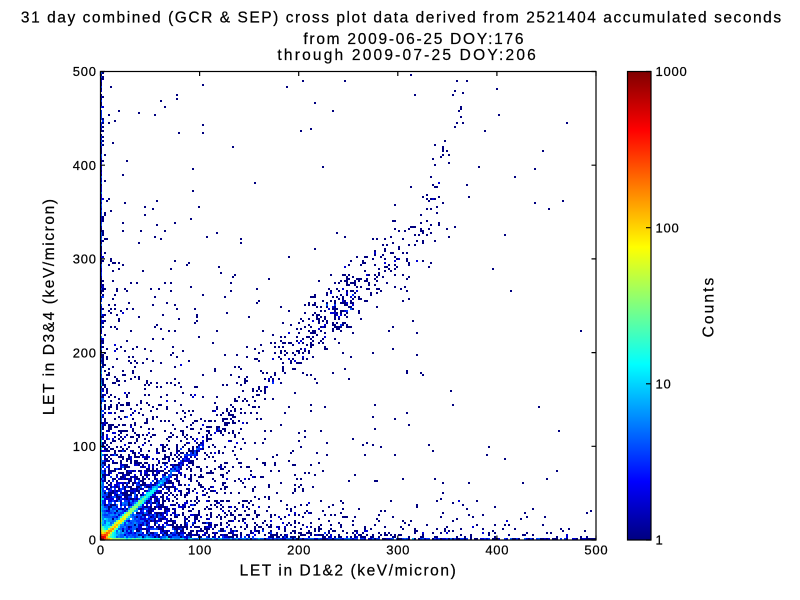  Describe the element at coordinates (709, 307) in the screenshot. I see `svg-text: Counts` at that location.